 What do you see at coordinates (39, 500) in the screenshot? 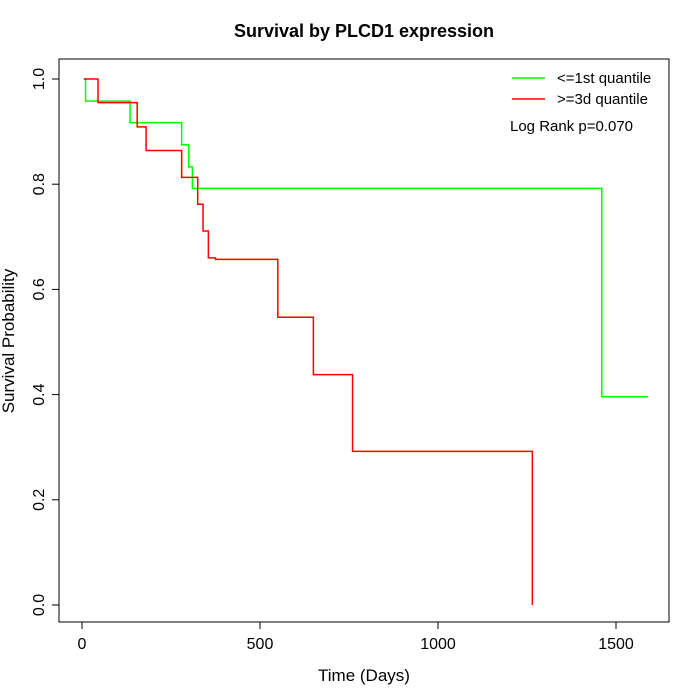
I see `y-tick-label: 0.2` at bounding box center [39, 500].